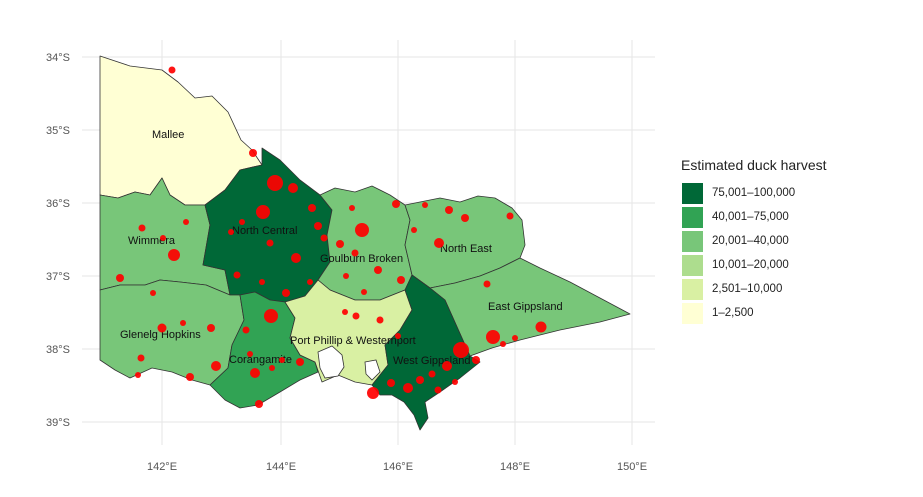 This screenshot has height=497, width=923. Describe the element at coordinates (632, 467) in the screenshot. I see `x-tick-label: 150°E` at that location.